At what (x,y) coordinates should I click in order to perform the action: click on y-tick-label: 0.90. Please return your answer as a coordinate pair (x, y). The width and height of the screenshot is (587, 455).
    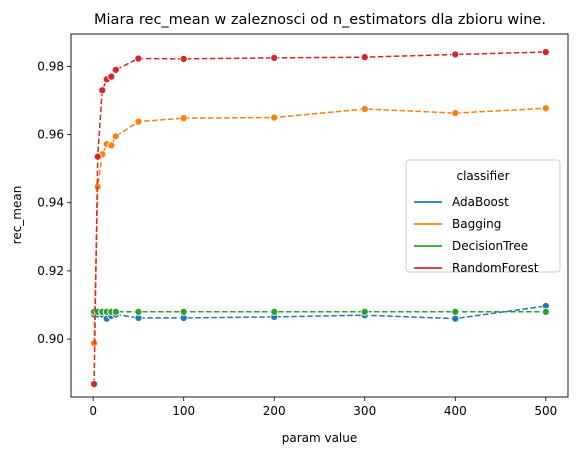
    Looking at the image, I should click on (50, 339).